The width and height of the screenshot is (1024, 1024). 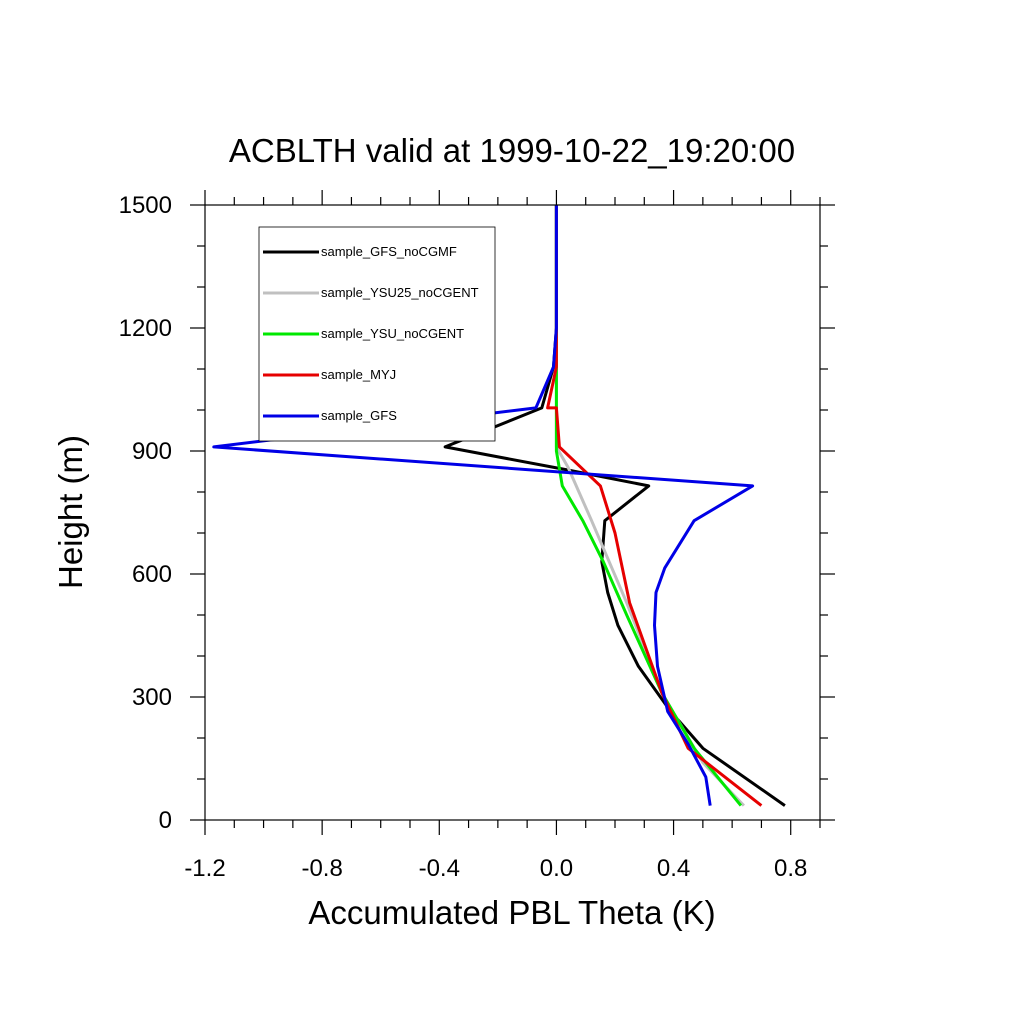 What do you see at coordinates (152, 574) in the screenshot?
I see `y-tick-label: 600` at bounding box center [152, 574].